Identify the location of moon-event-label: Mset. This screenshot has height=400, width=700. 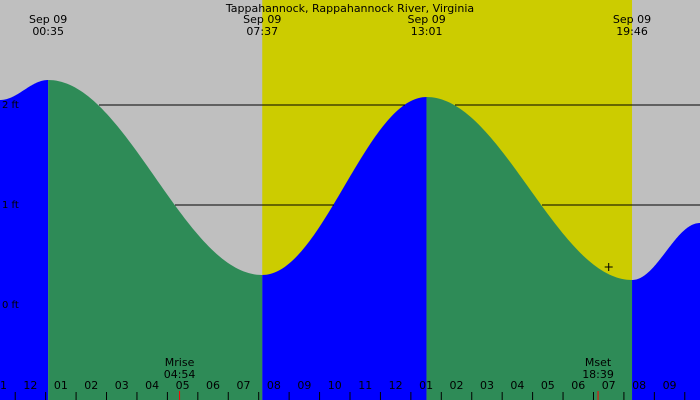
(598, 362).